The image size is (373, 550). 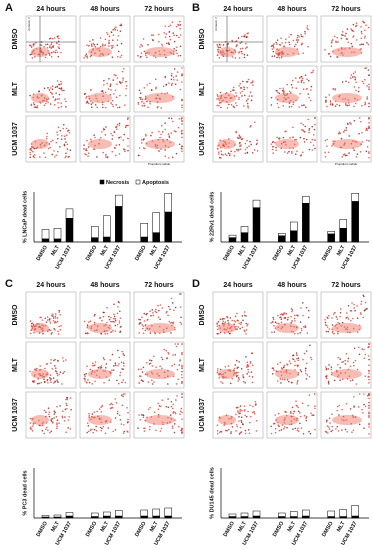 I want to click on time-label: 24 hours, so click(x=237, y=9).